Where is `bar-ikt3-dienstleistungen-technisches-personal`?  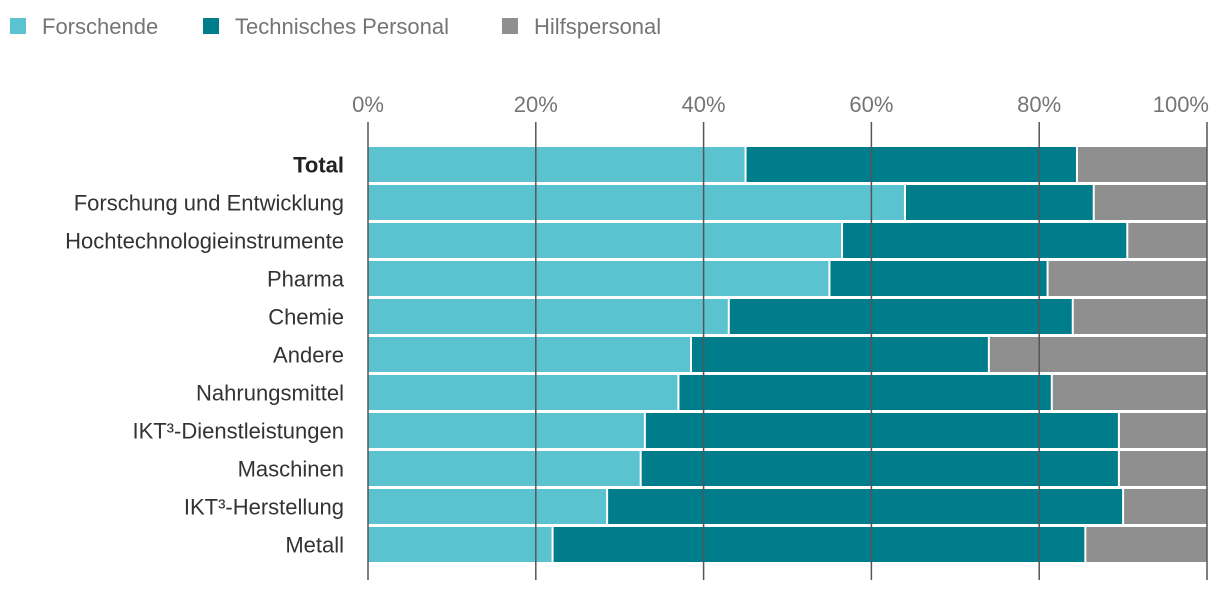 bar-ikt3-dienstleistungen-technisches-personal is located at coordinates (881, 430).